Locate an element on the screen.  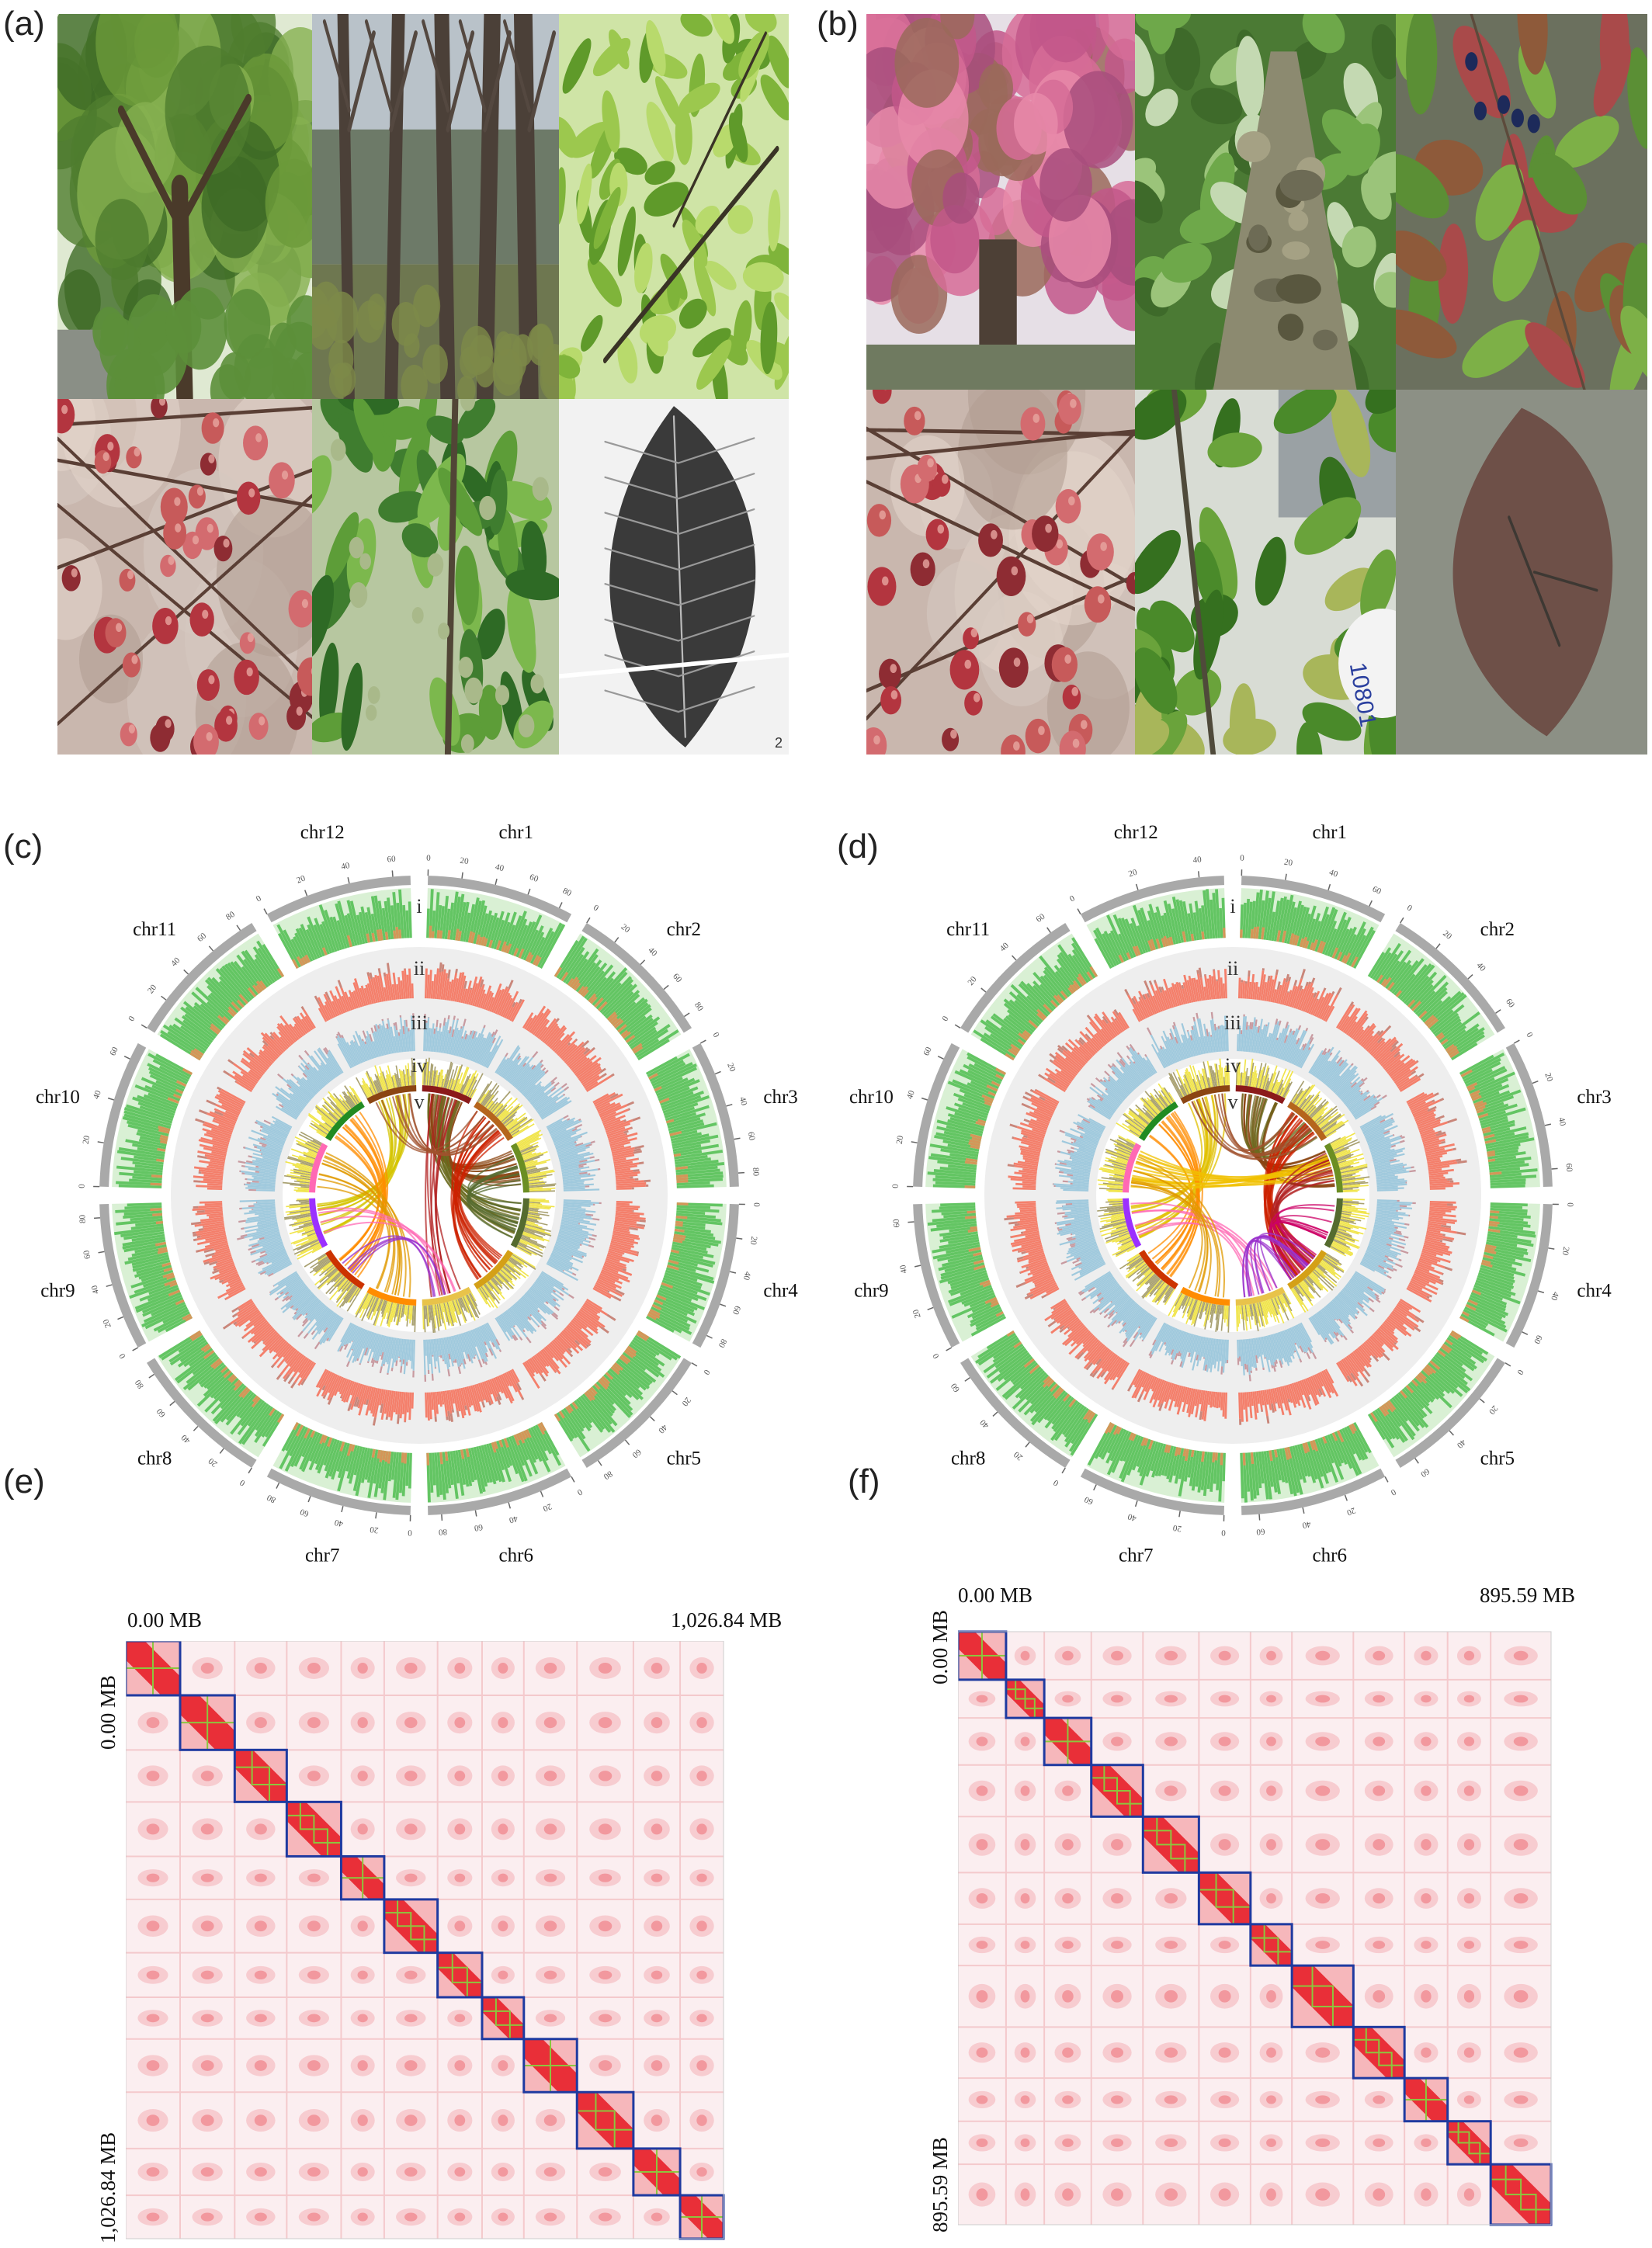
chromosome-name-label: chr7 is located at coordinates (322, 1555).